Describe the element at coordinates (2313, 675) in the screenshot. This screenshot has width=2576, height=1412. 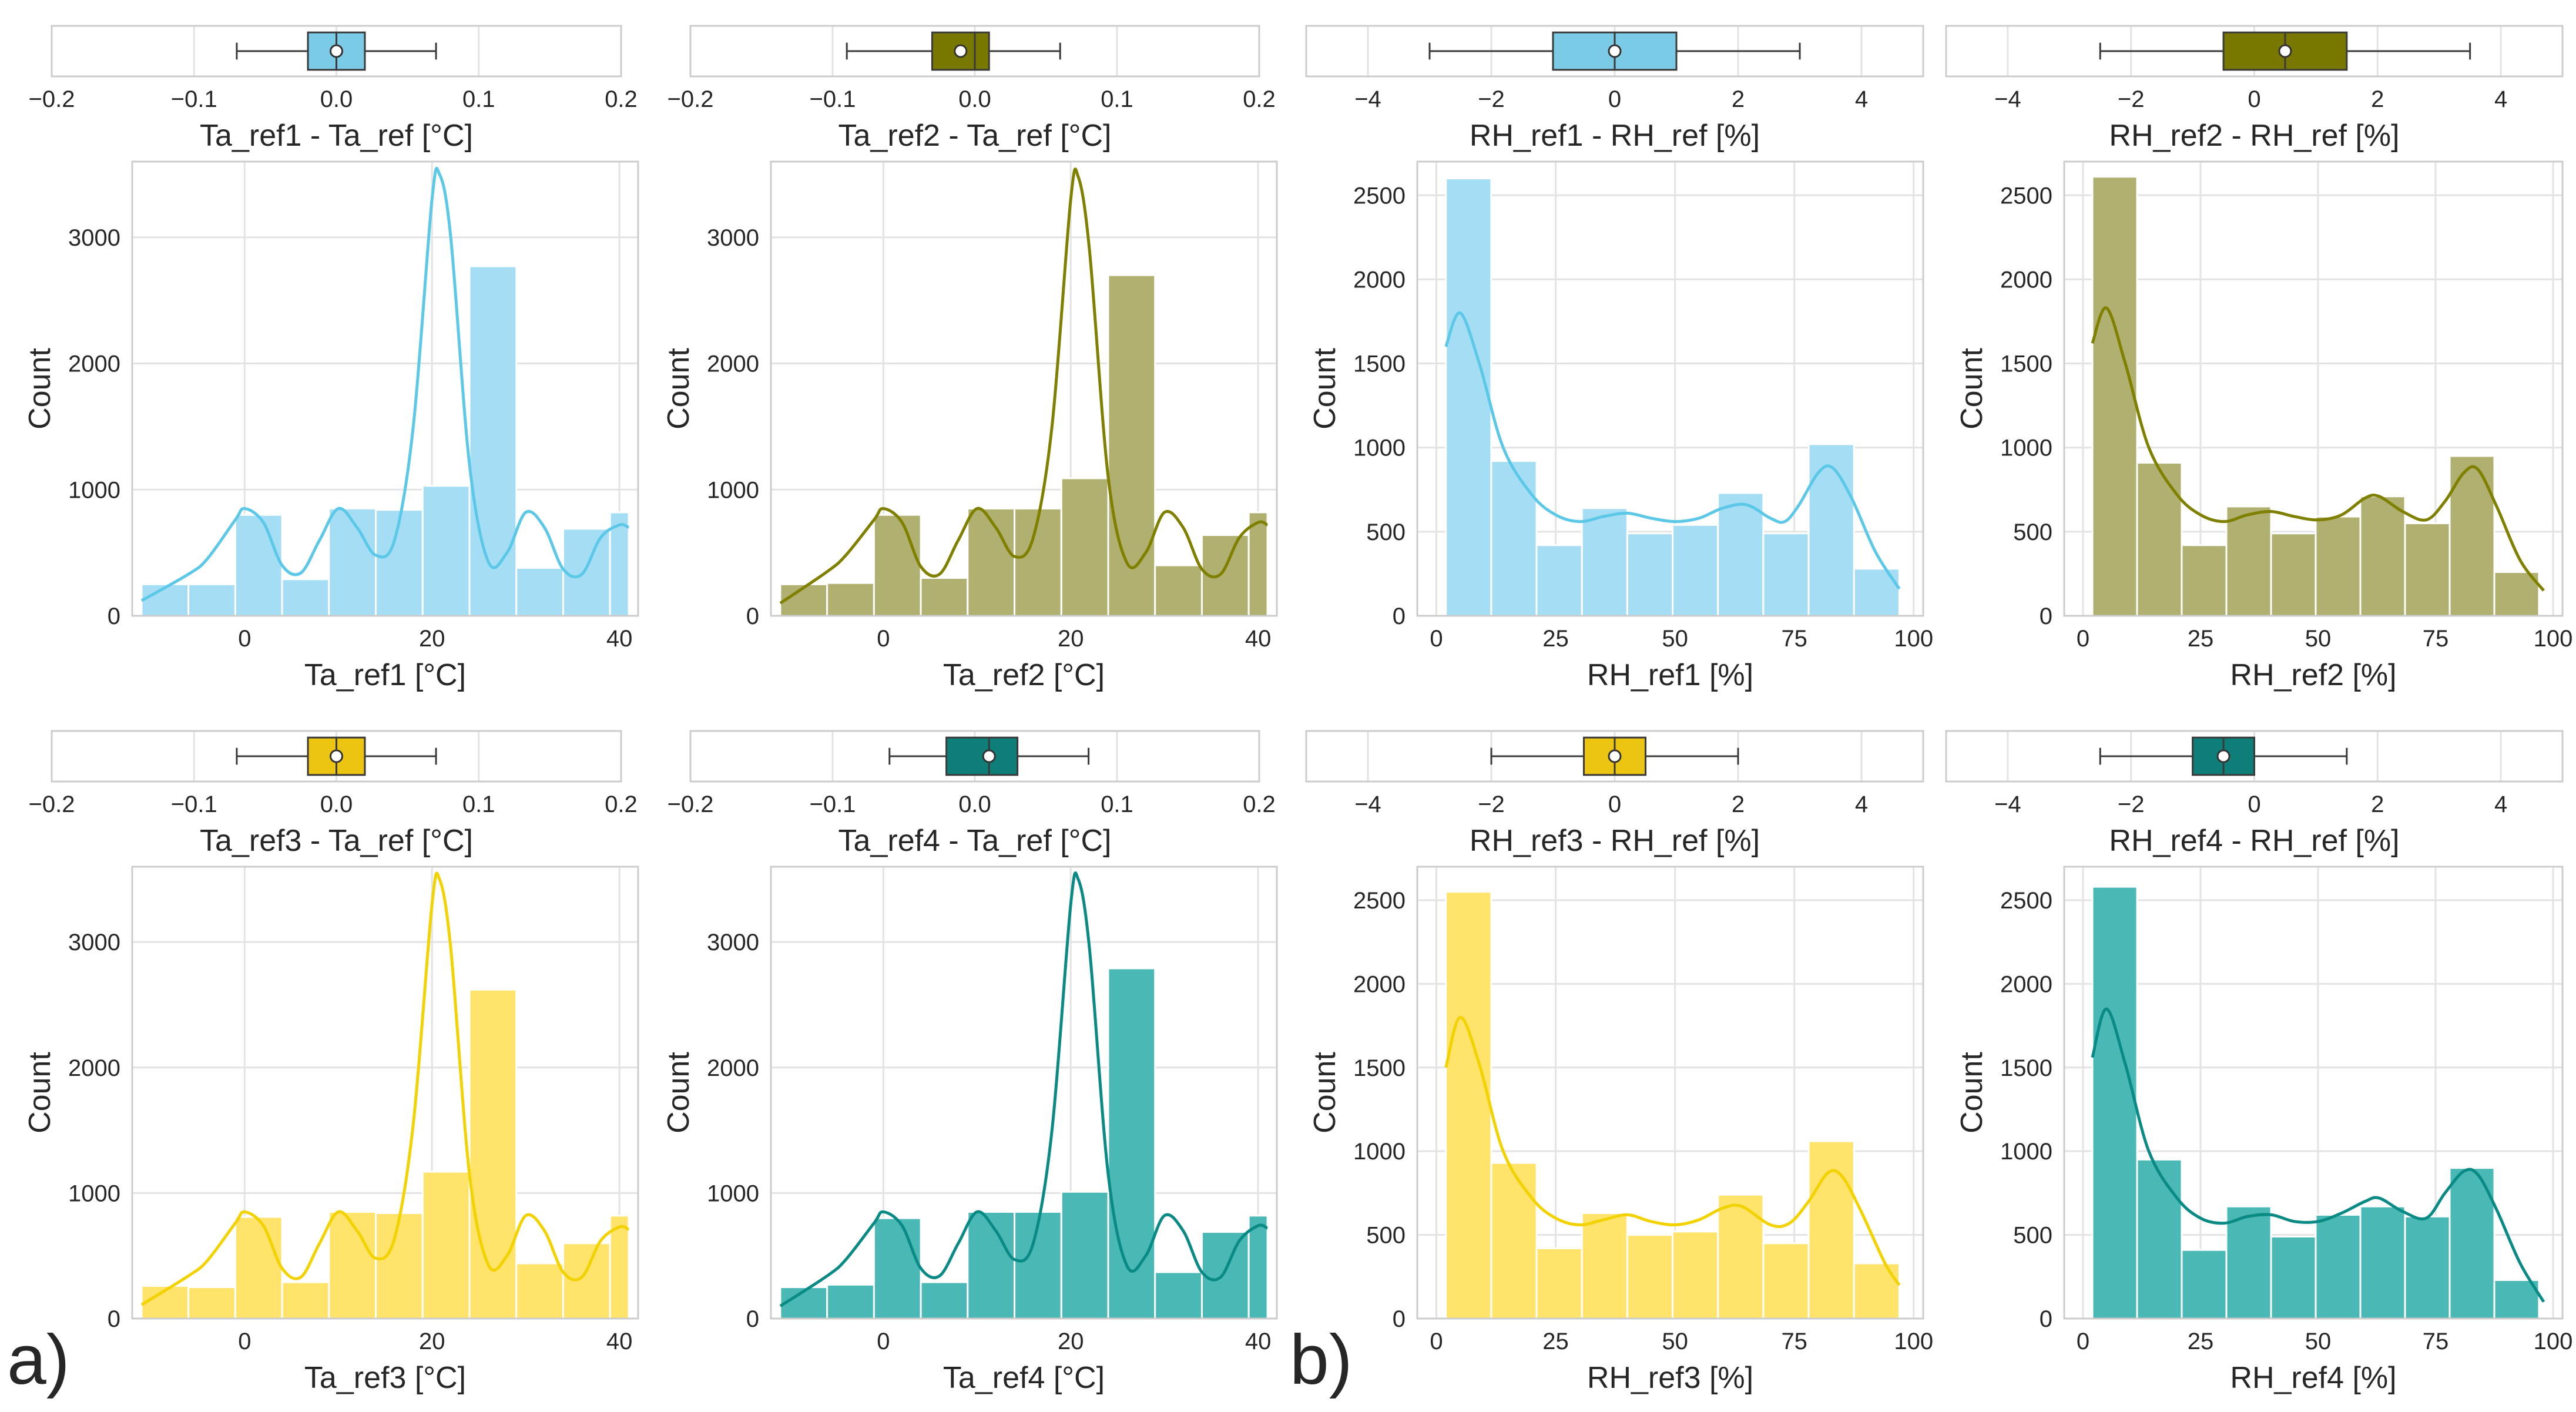
I see `x-axis-label: RH_ref2 [%]` at that location.